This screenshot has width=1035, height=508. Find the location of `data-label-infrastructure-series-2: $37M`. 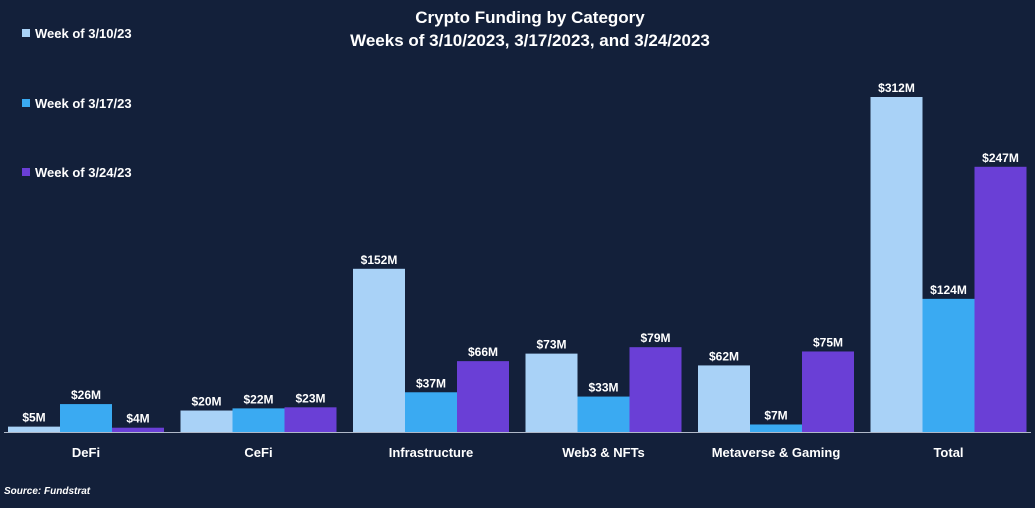

data-label-infrastructure-series-2: $37M is located at coordinates (431, 383).